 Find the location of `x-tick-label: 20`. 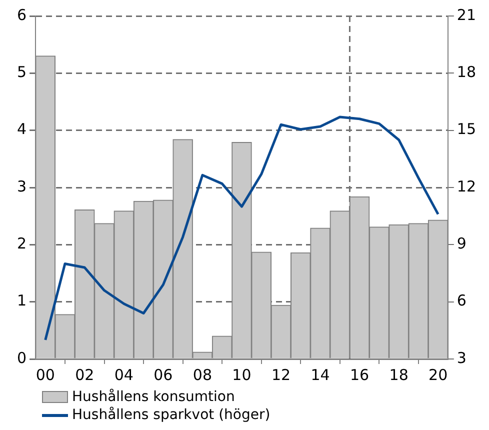

x-tick-label: 20 is located at coordinates (438, 375).